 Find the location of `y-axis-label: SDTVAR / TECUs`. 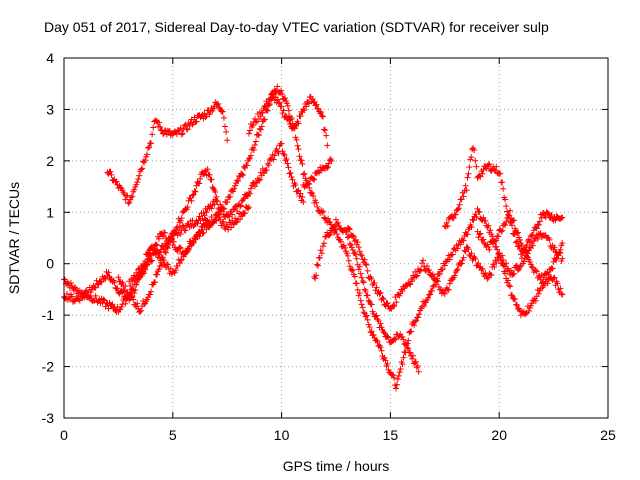

y-axis-label: SDTVAR / TECUs is located at coordinates (14, 238).